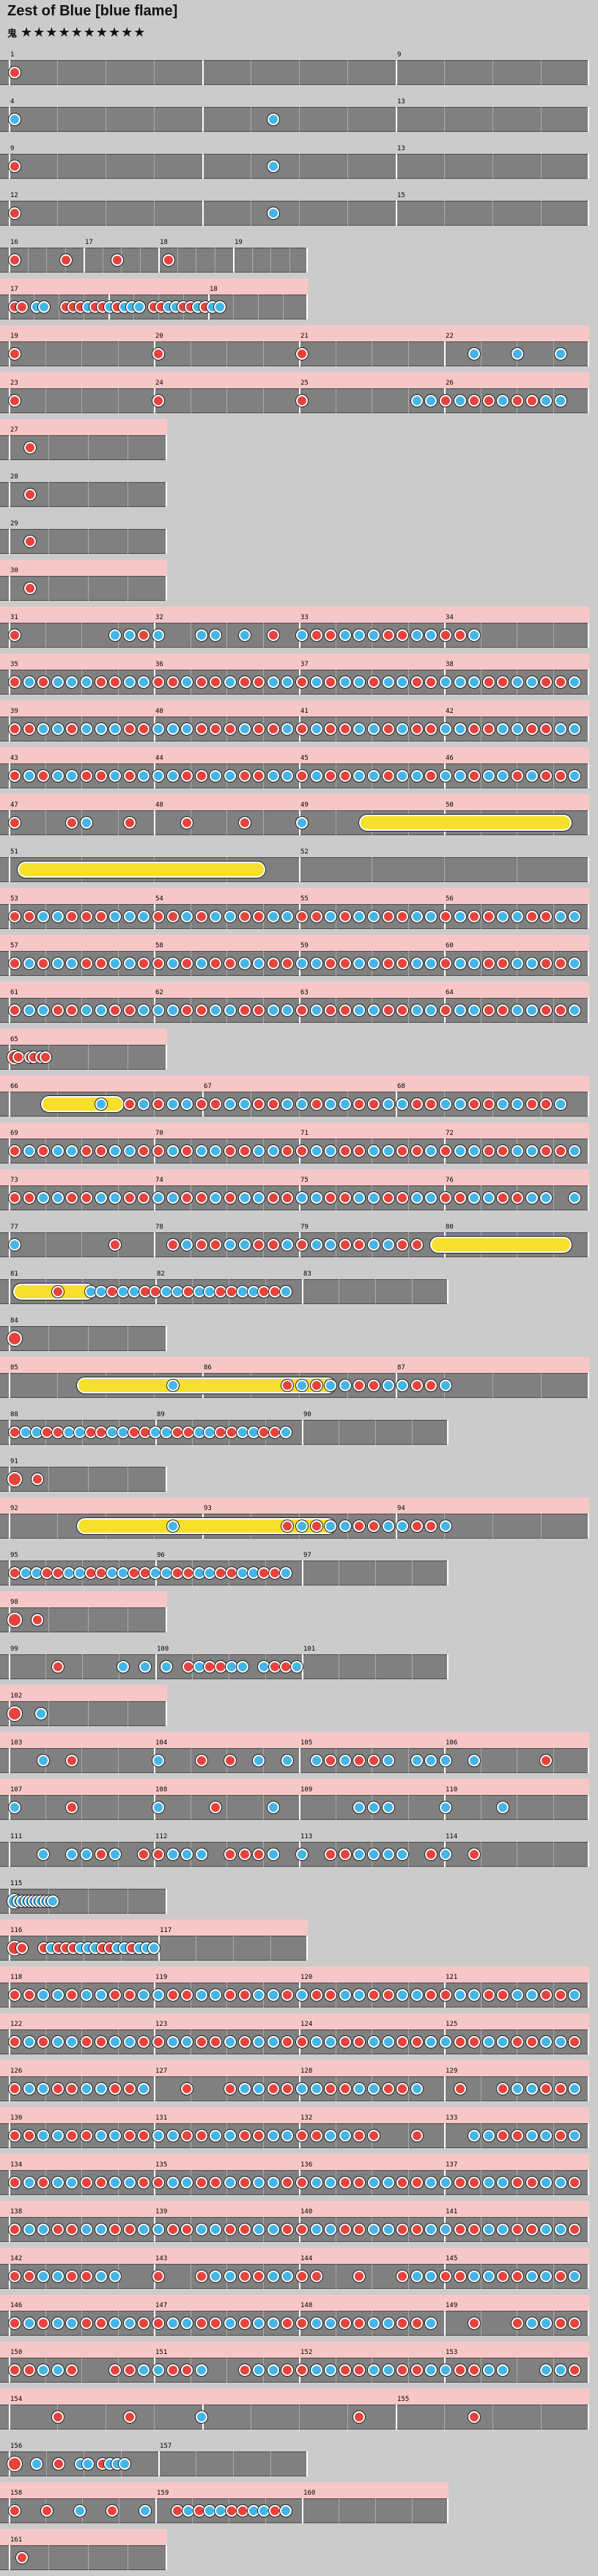 This screenshot has width=598, height=2576. I want to click on measure-number: 87, so click(401, 1368).